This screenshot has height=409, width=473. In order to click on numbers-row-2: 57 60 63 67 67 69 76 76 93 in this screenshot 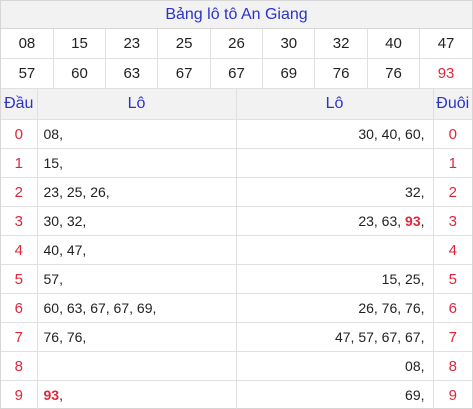, I will do `click(236, 73)`.